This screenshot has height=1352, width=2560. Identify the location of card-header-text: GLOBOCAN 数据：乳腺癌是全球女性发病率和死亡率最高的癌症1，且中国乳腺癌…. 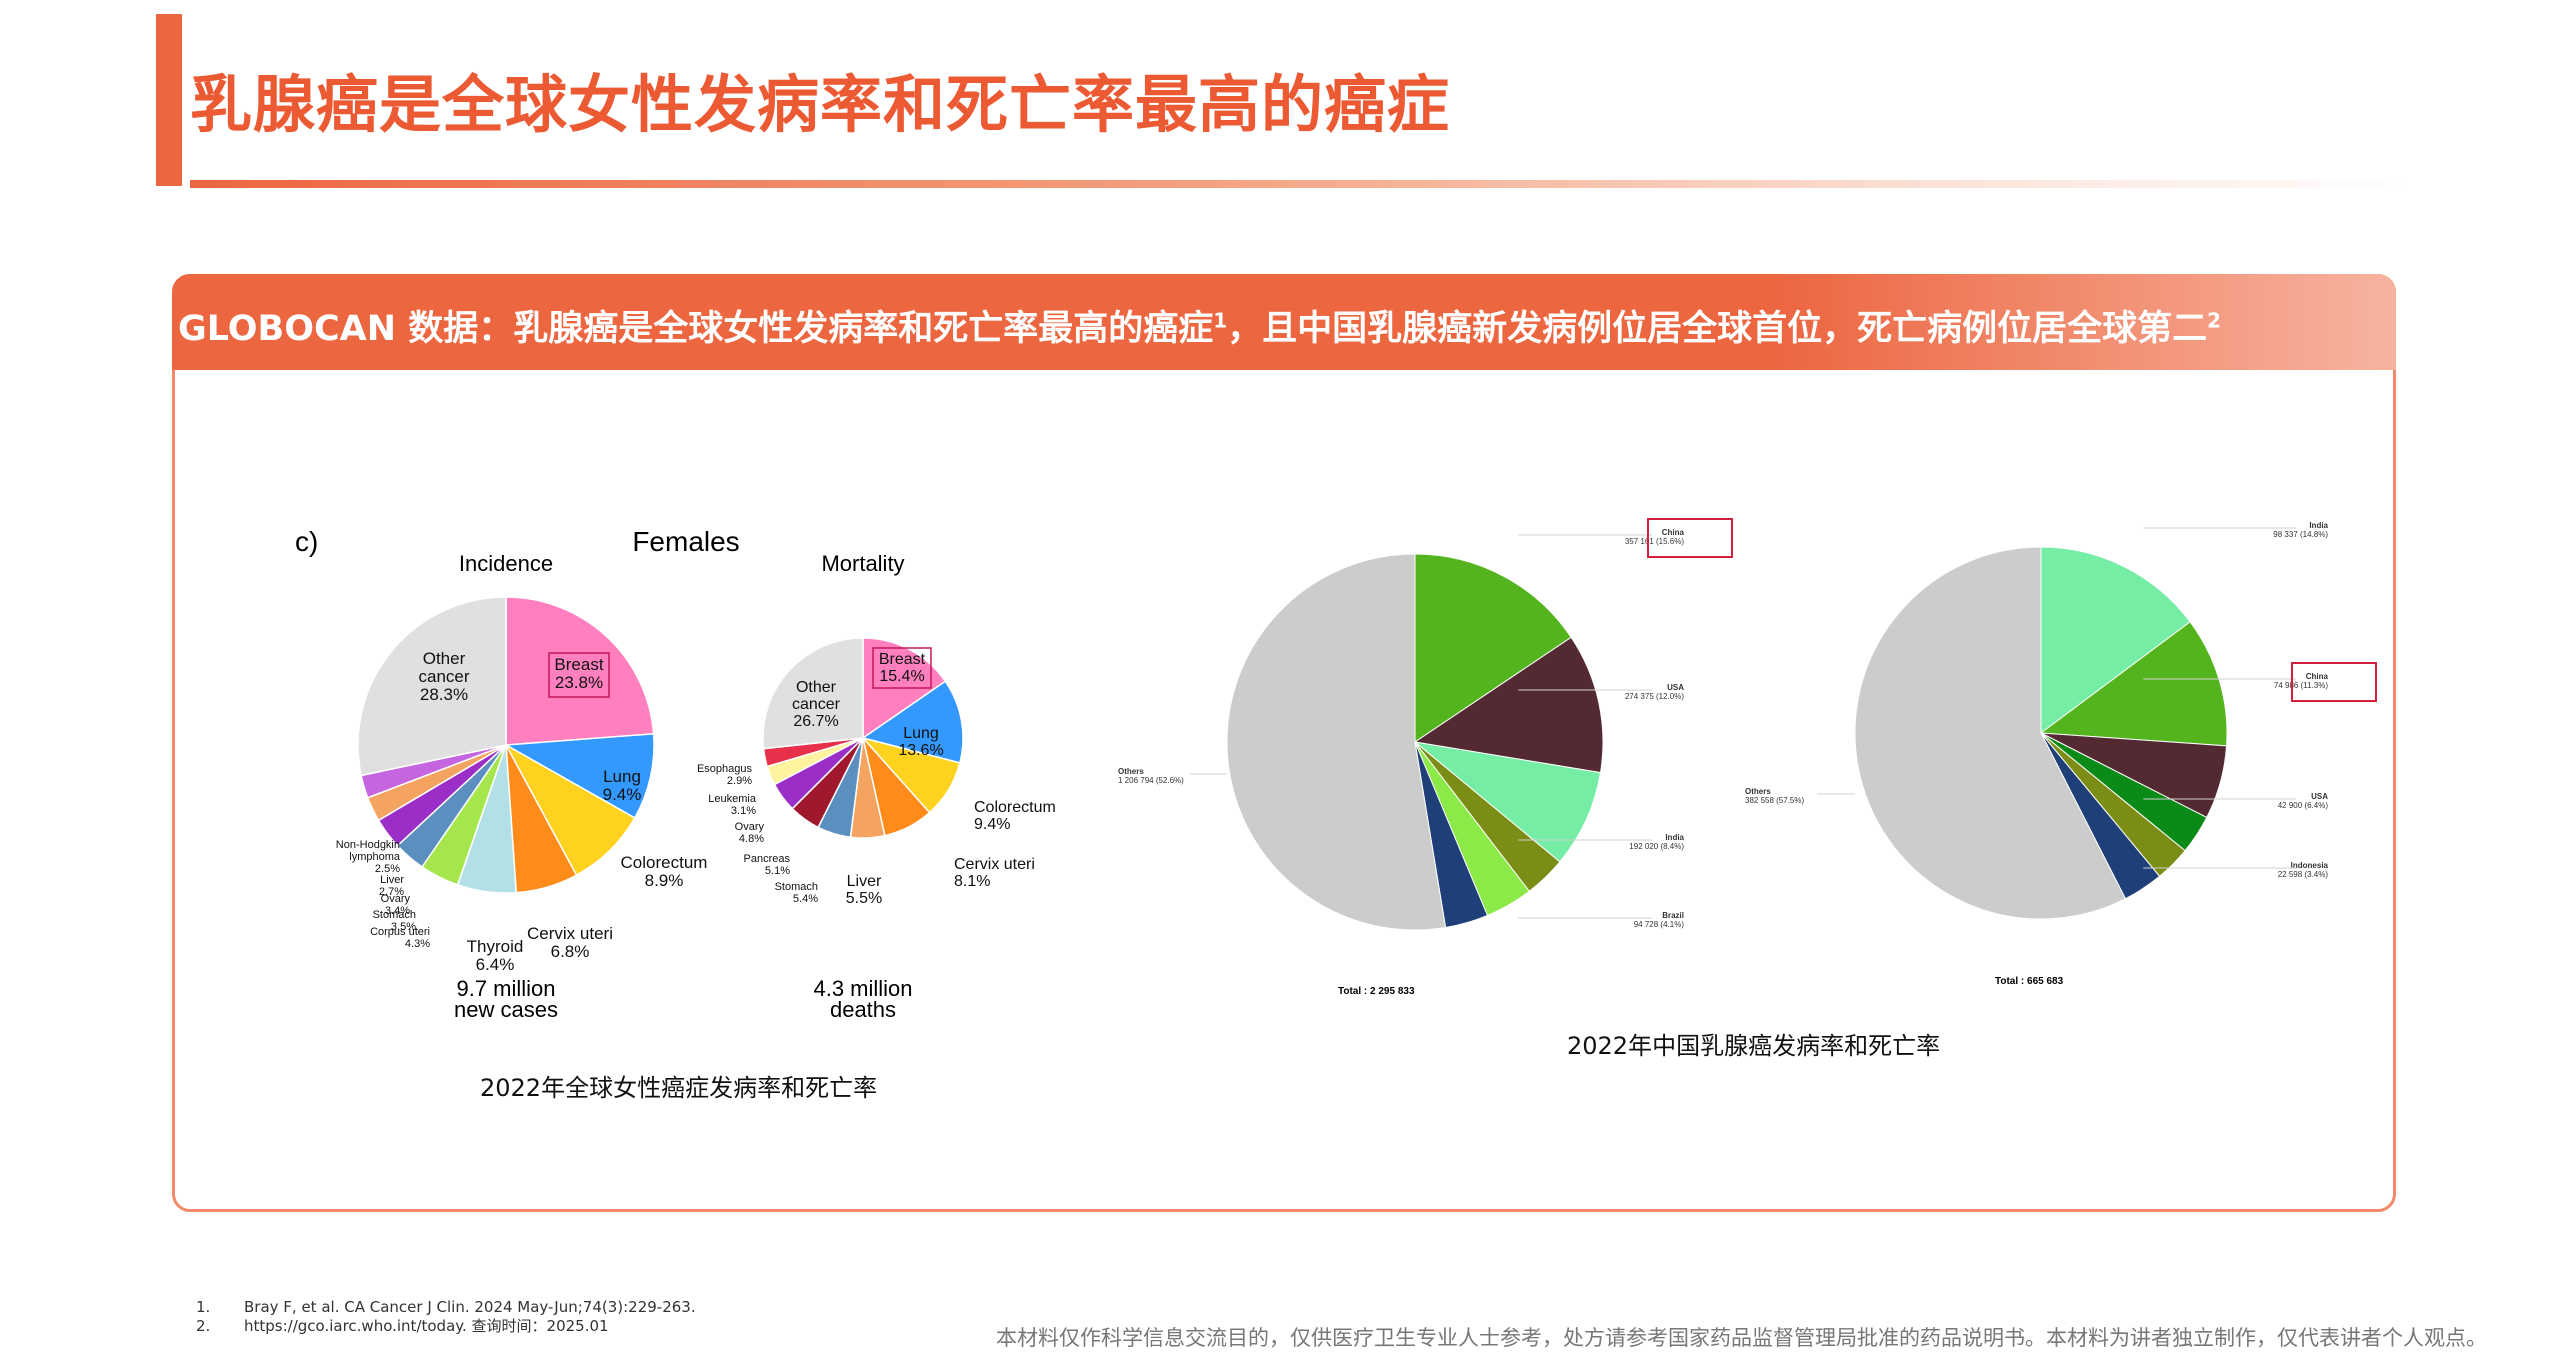
(1199, 325).